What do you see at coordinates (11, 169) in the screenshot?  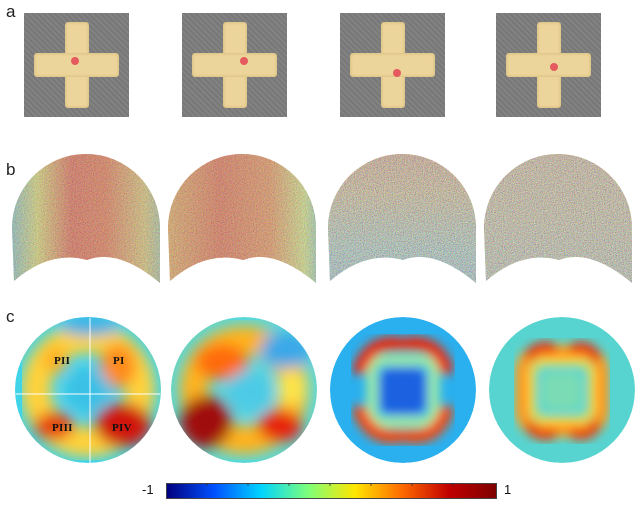 I see `panel-label-b: b` at bounding box center [11, 169].